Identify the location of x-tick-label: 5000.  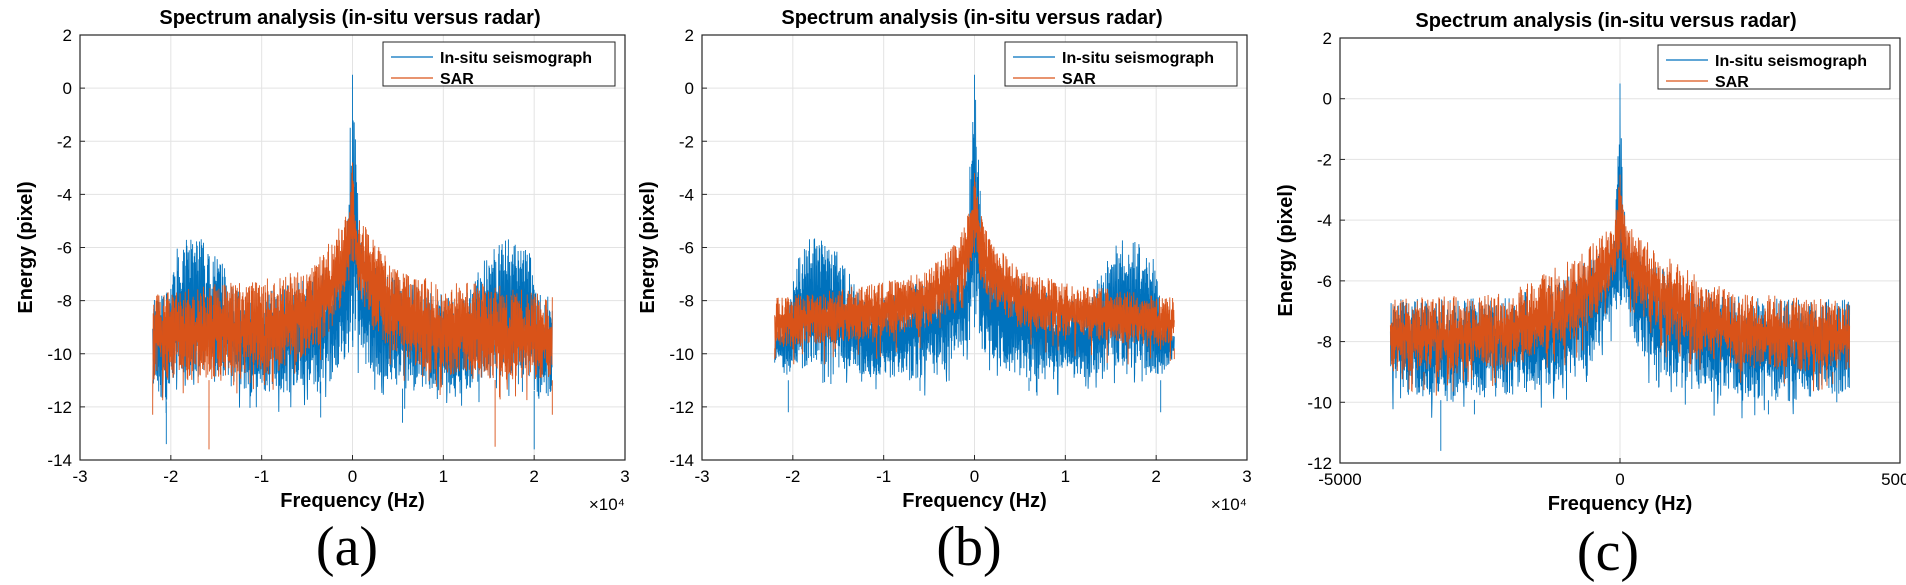
(1893, 479).